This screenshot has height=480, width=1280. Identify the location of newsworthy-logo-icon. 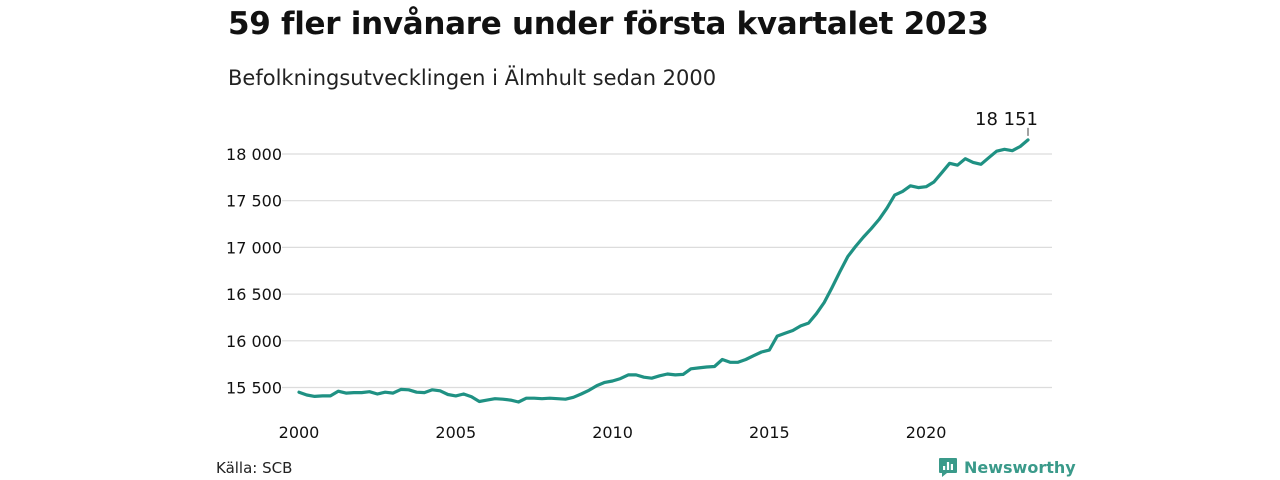
(948, 467).